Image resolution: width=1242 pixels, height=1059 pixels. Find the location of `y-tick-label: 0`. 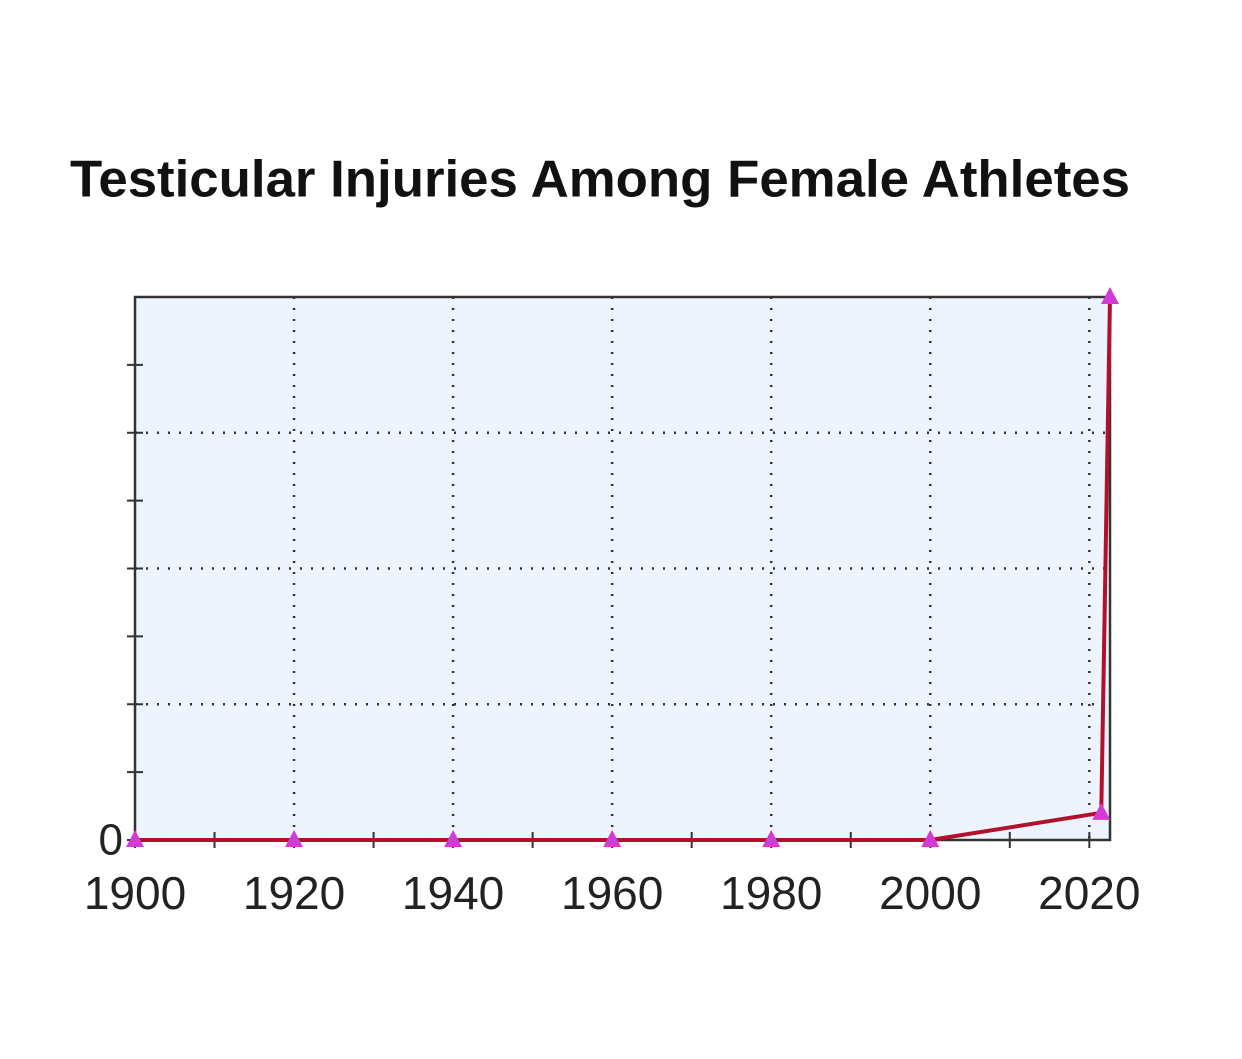

y-tick-label: 0 is located at coordinates (111, 840).